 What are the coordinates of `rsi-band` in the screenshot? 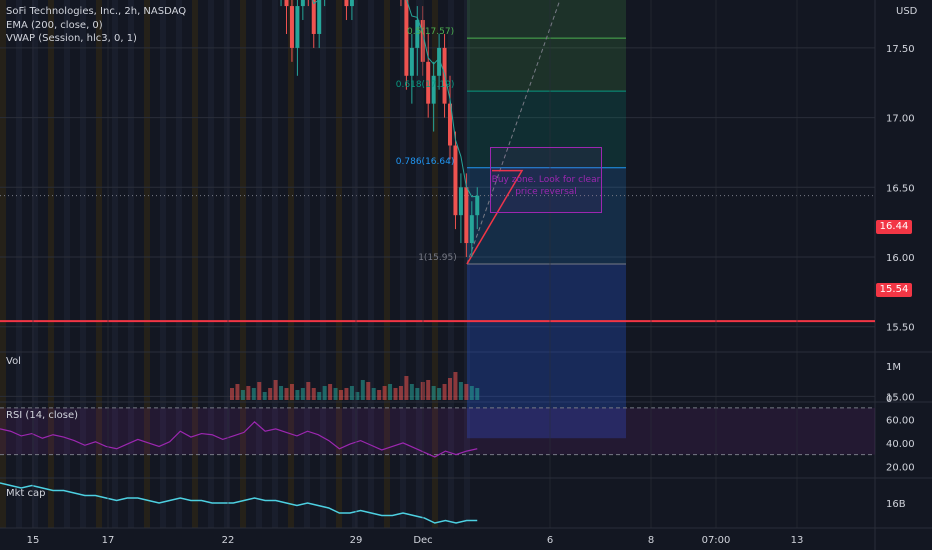 It's located at (437, 431).